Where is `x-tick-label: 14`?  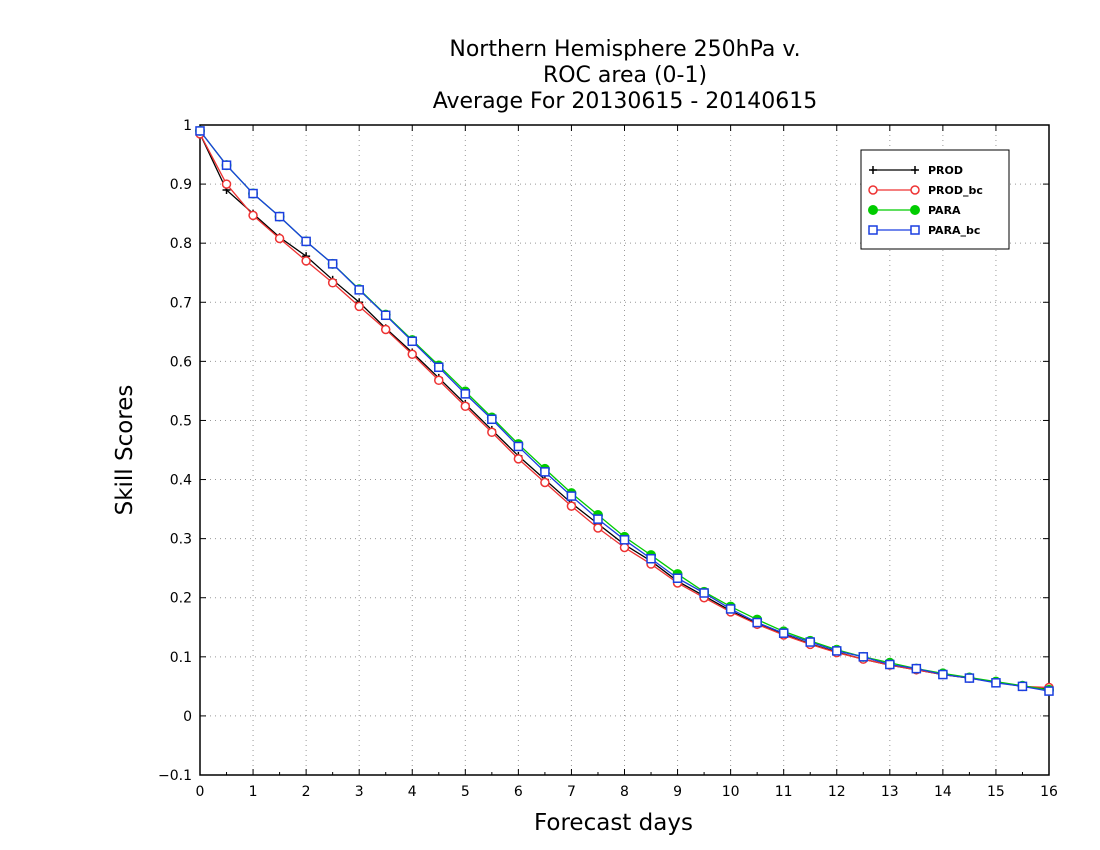
x-tick-label: 14 is located at coordinates (943, 792).